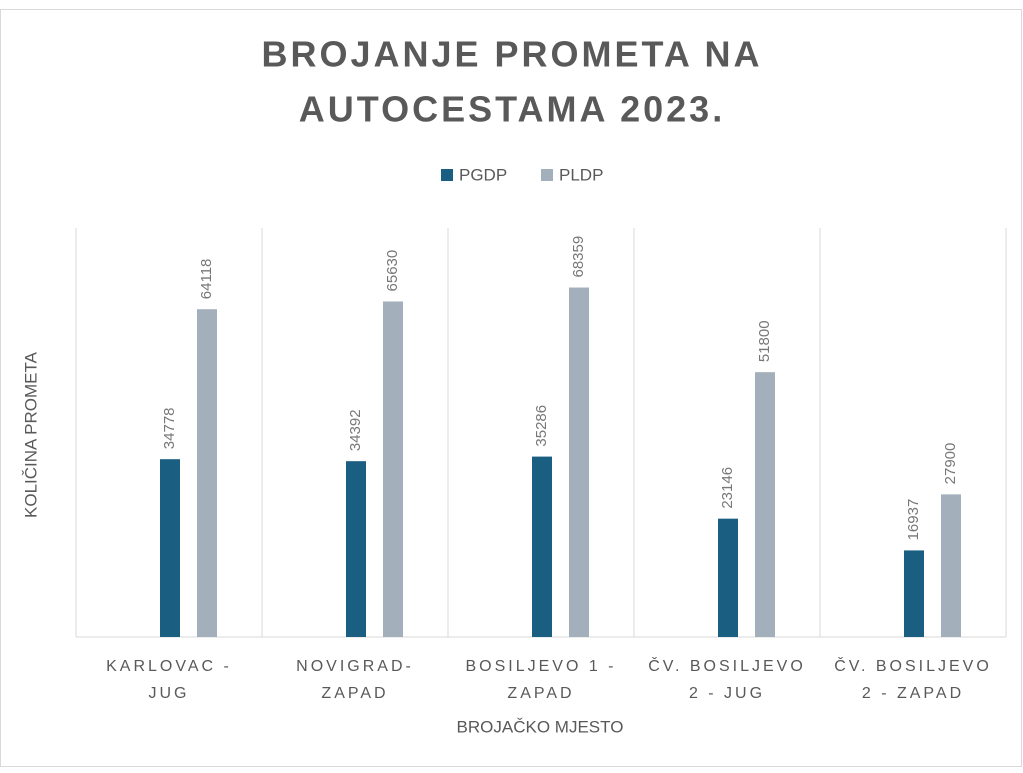 This screenshot has width=1023, height=773. Describe the element at coordinates (764, 341) in the screenshot. I see `data-label: 51800` at that location.